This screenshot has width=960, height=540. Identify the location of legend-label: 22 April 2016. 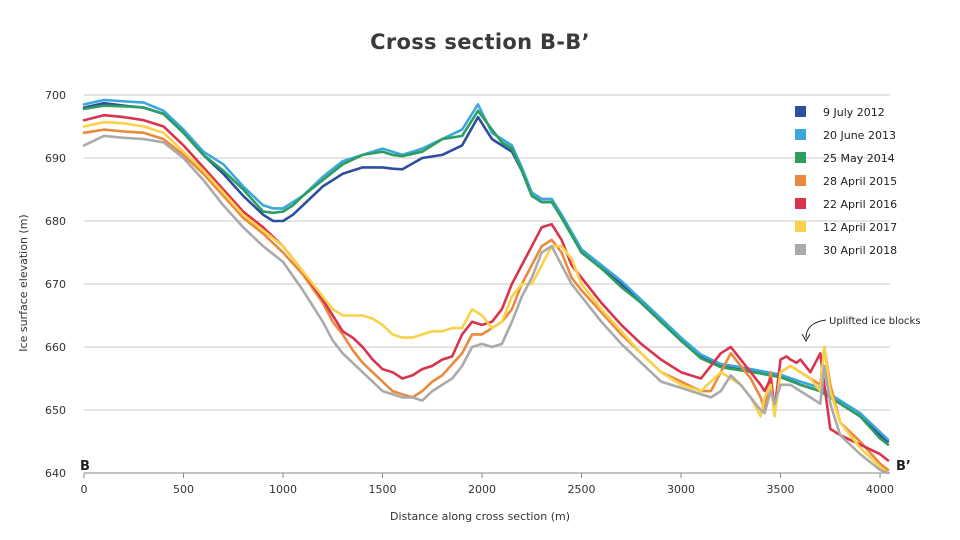
(860, 204).